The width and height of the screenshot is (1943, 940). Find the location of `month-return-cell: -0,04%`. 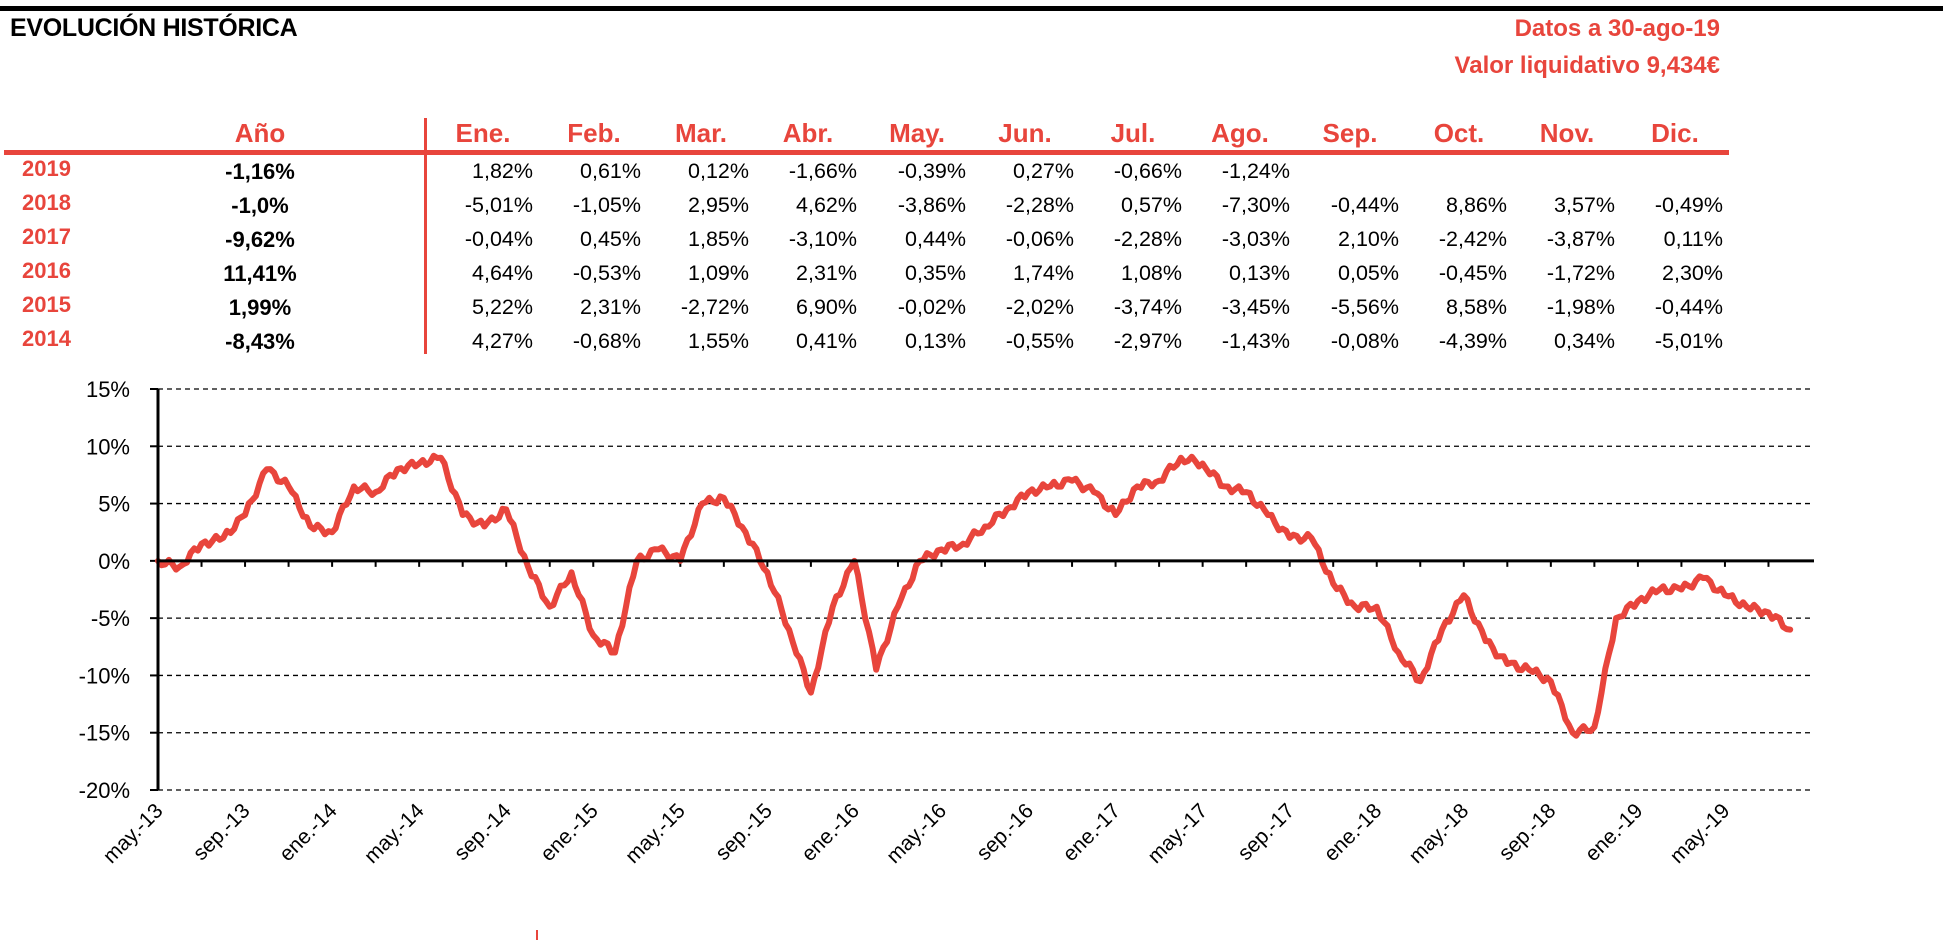

month-return-cell: -0,04% is located at coordinates (498, 239).